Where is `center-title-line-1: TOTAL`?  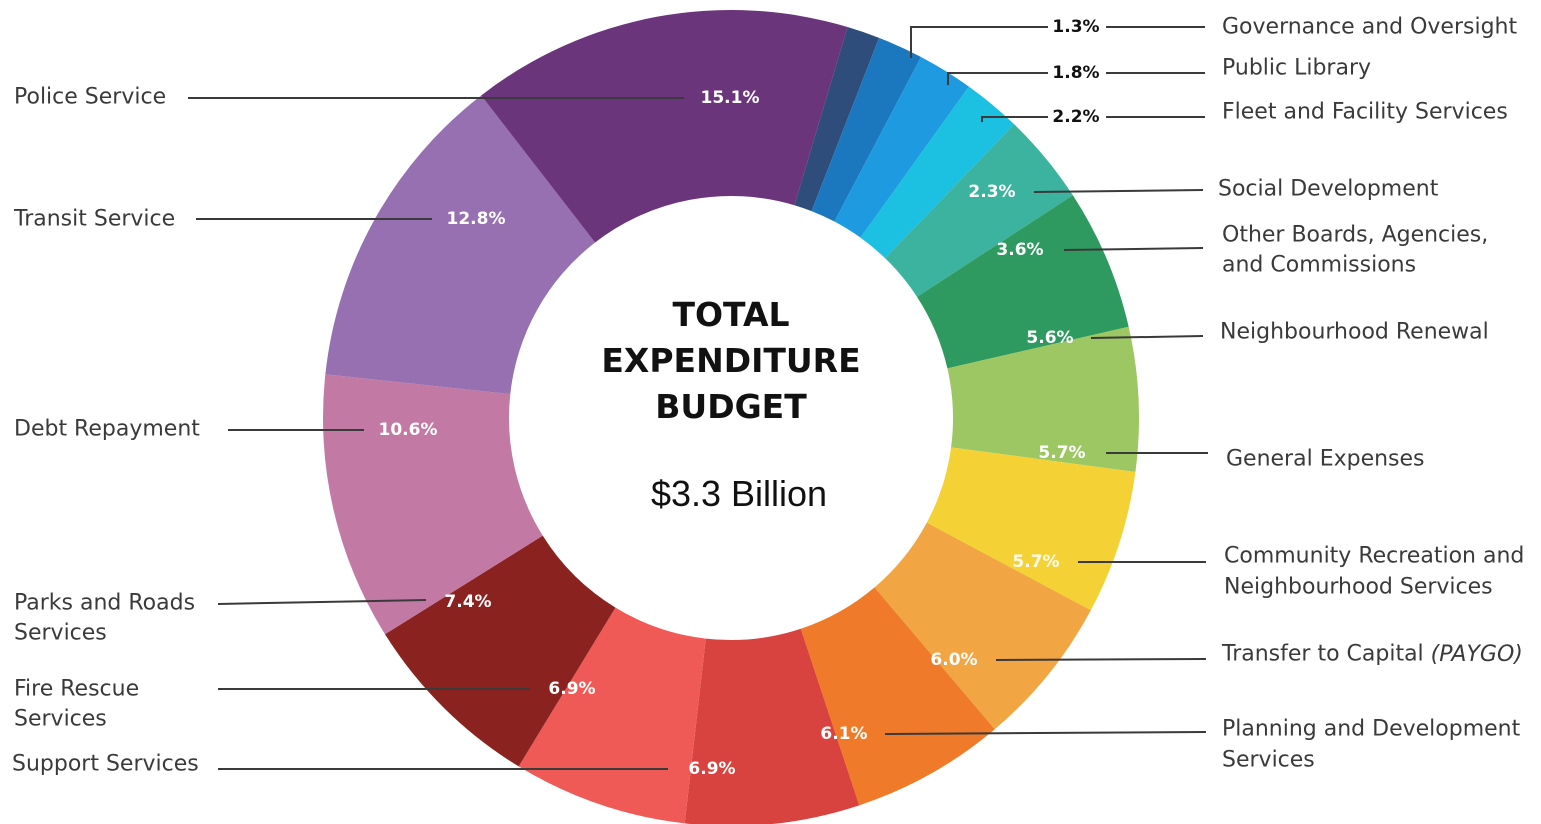 center-title-line-1: TOTAL is located at coordinates (730, 314).